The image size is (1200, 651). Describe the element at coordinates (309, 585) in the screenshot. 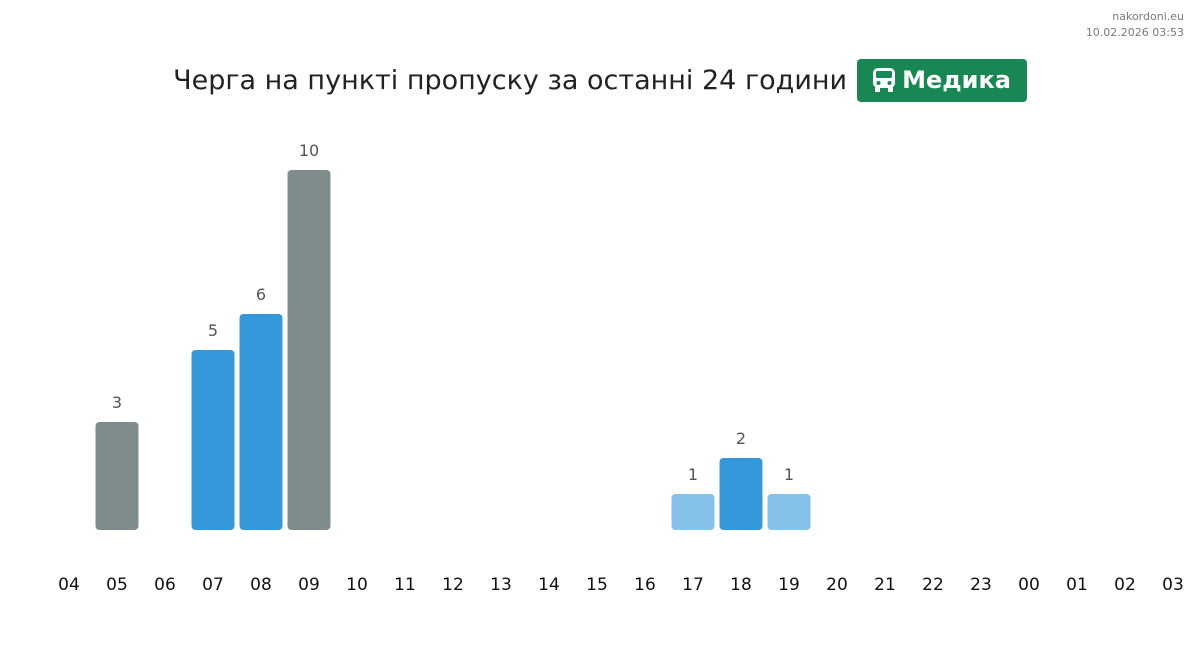

I see `x-tick-label: 09` at that location.